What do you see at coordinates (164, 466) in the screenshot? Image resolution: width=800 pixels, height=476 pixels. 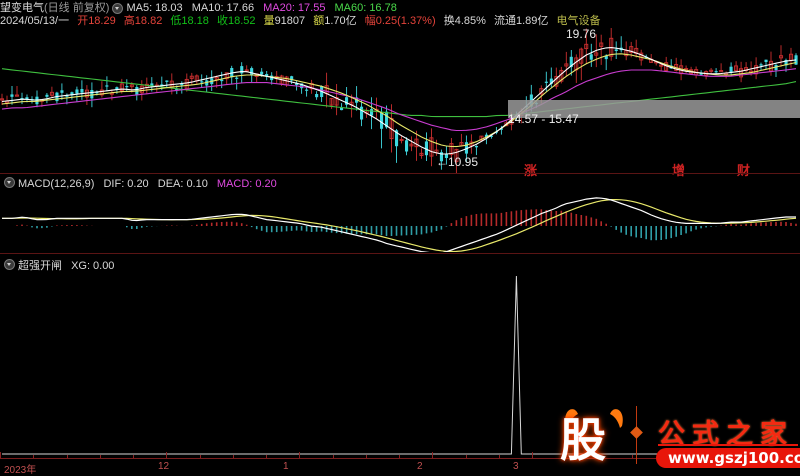 I see `axis-label-1: 12` at bounding box center [164, 466].